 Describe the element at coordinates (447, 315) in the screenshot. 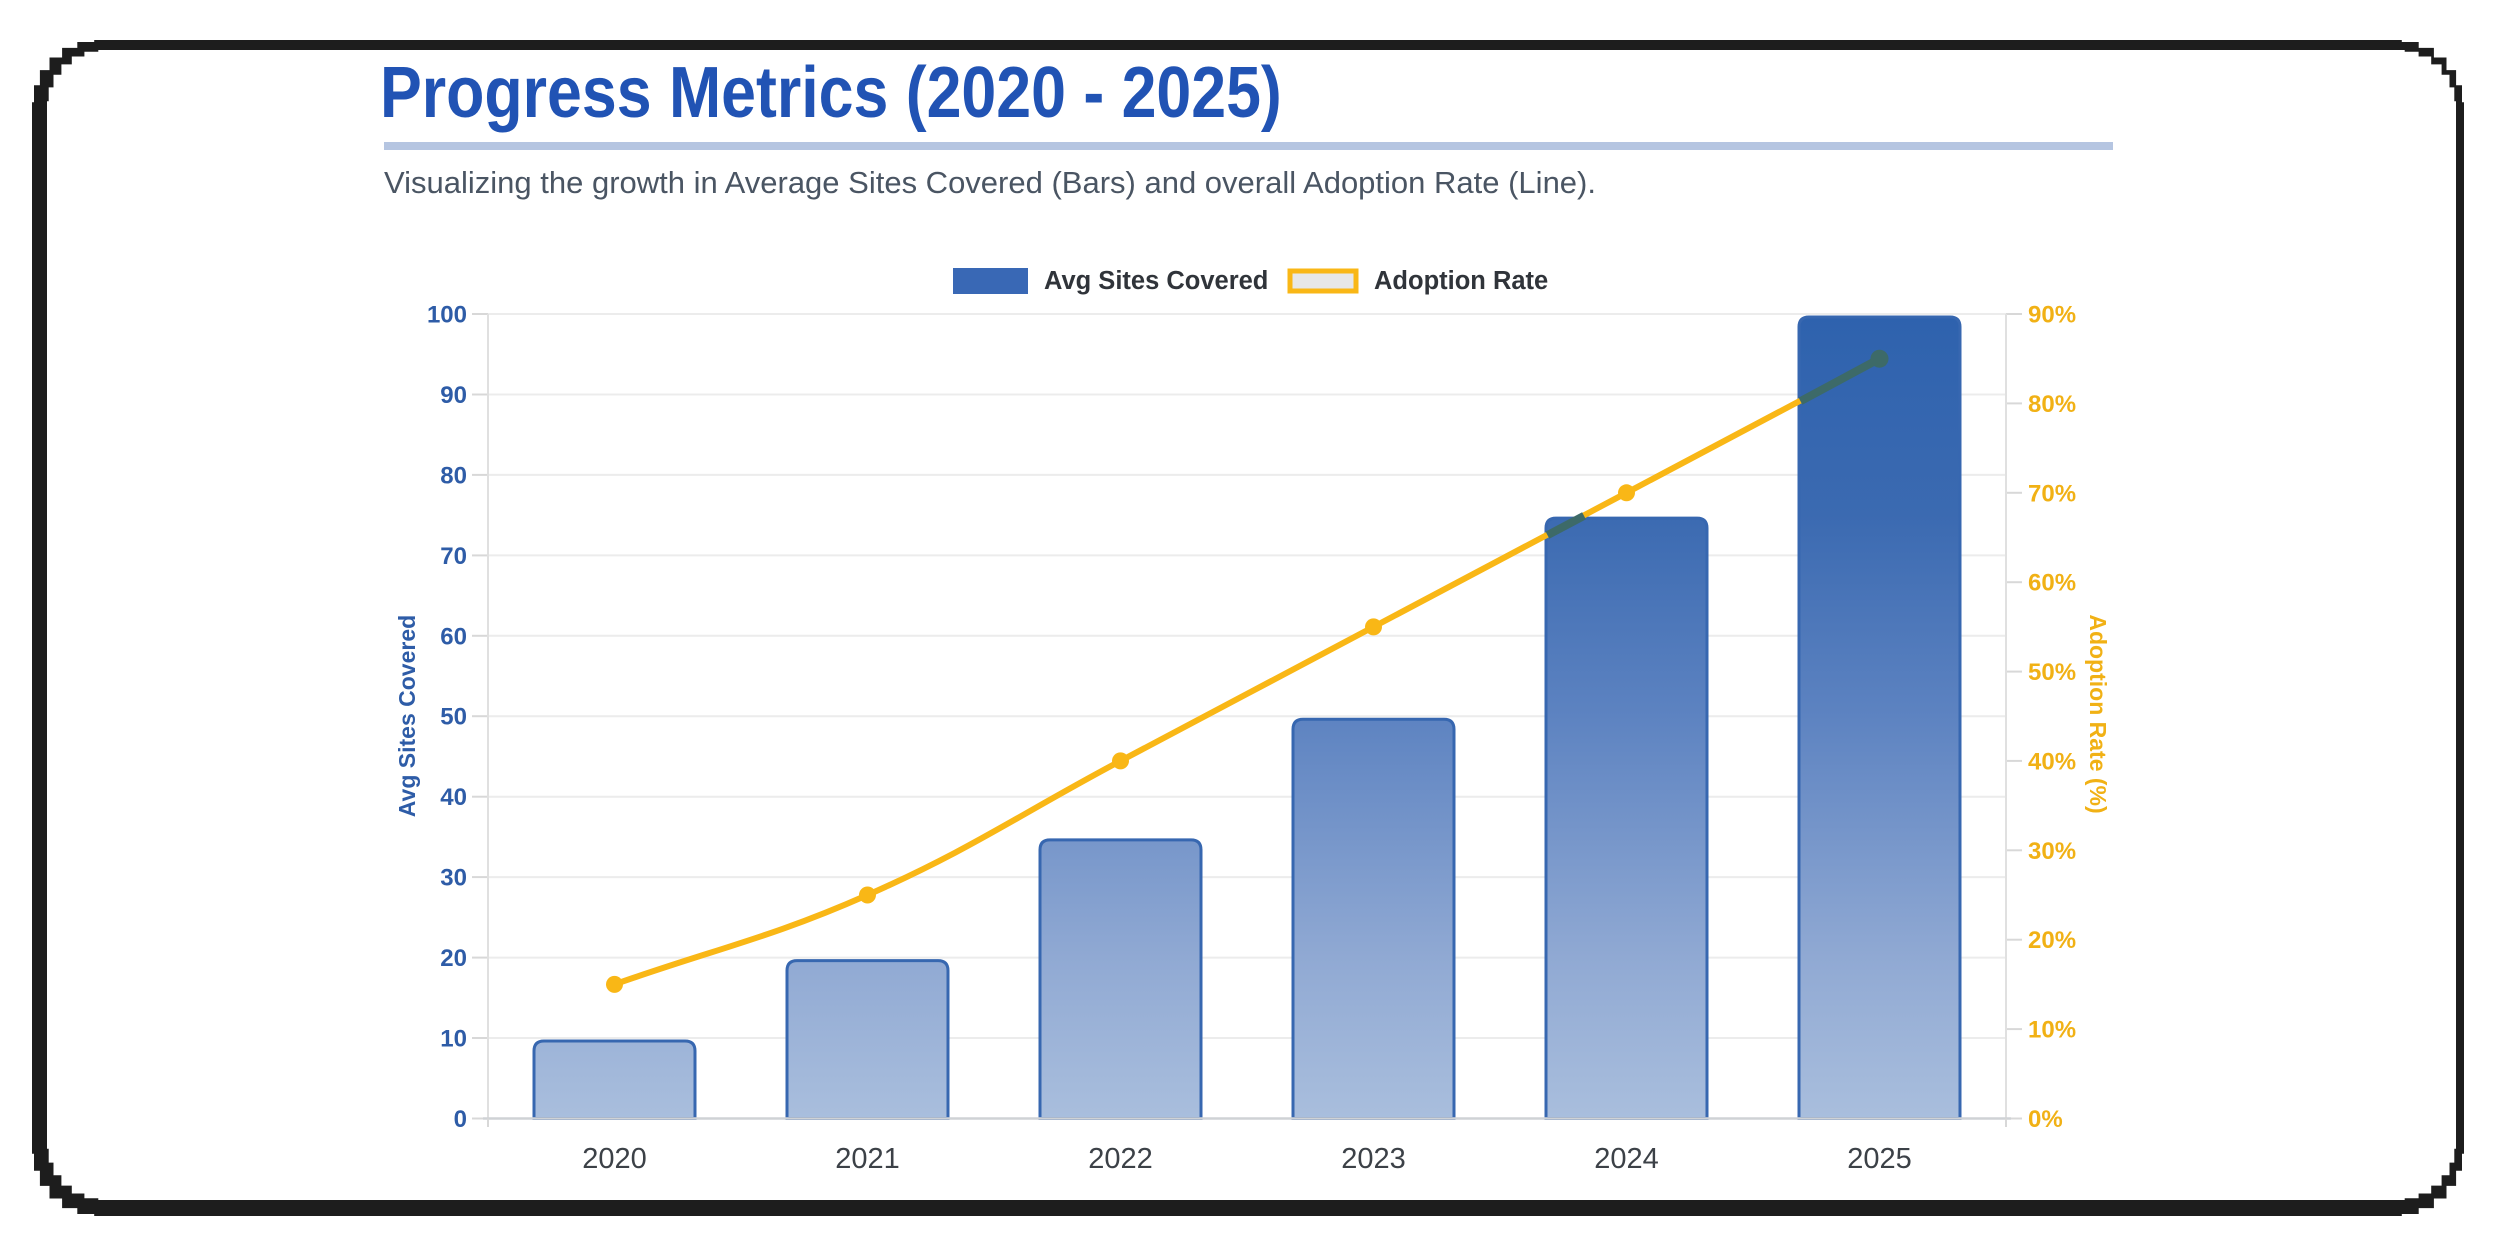

I see `svg-text: 100` at that location.